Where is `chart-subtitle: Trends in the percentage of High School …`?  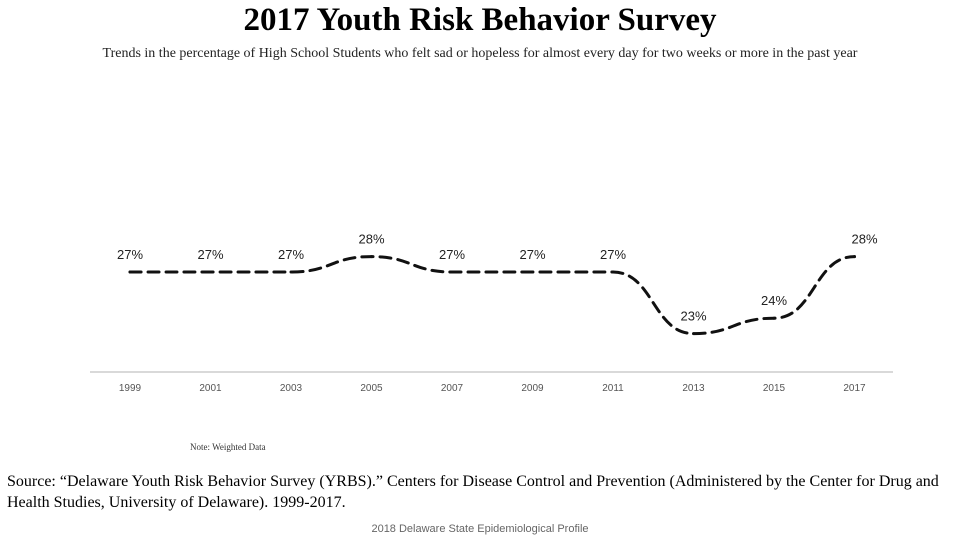 chart-subtitle: Trends in the percentage of High School … is located at coordinates (480, 53).